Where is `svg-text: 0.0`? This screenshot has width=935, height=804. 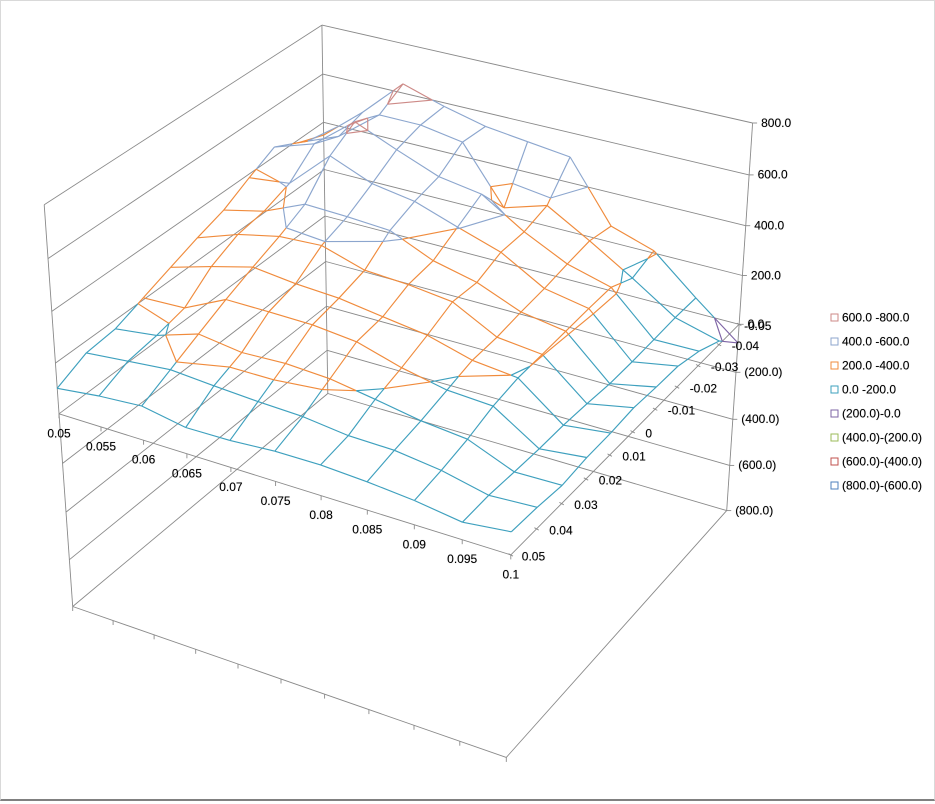
svg-text: 0.0 is located at coordinates (756, 324).